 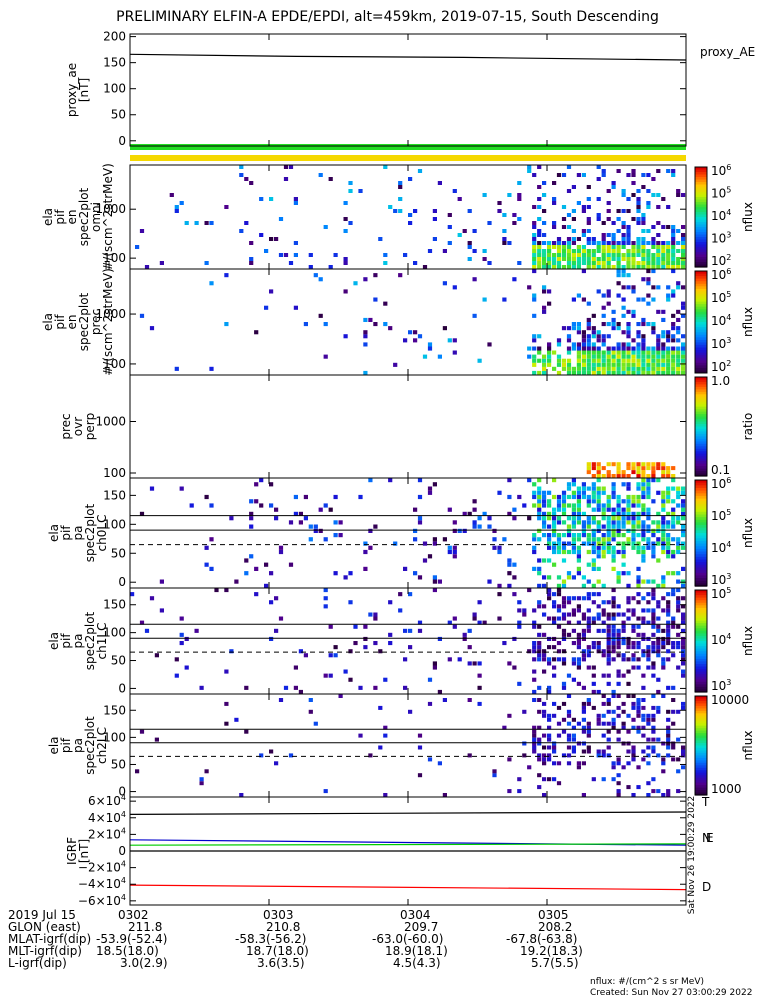 What do you see at coordinates (90, 640) in the screenshot?
I see `y-axis-label: spec2plot` at bounding box center [90, 640].